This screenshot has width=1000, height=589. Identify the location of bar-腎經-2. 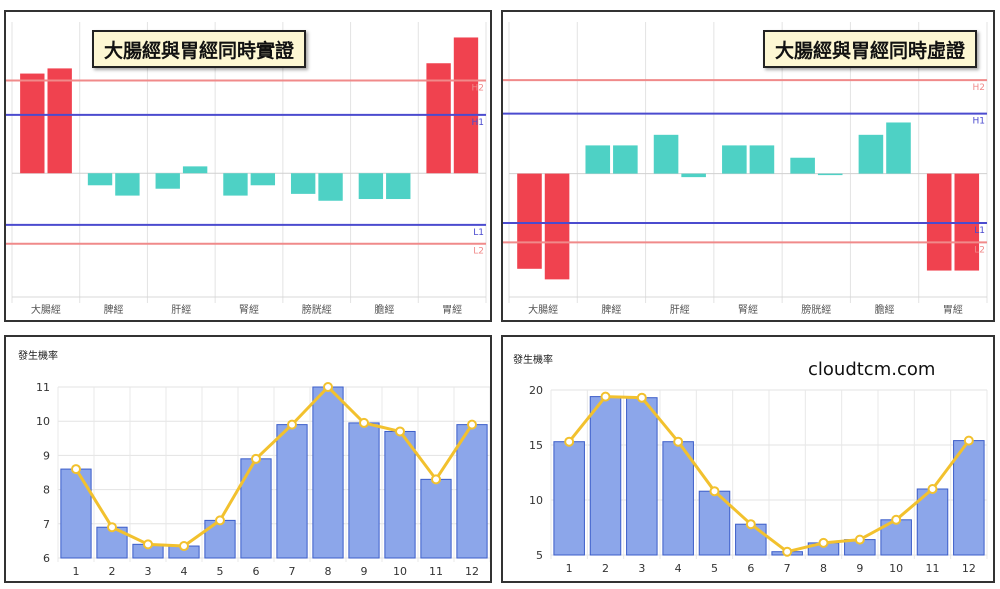
(762, 159).